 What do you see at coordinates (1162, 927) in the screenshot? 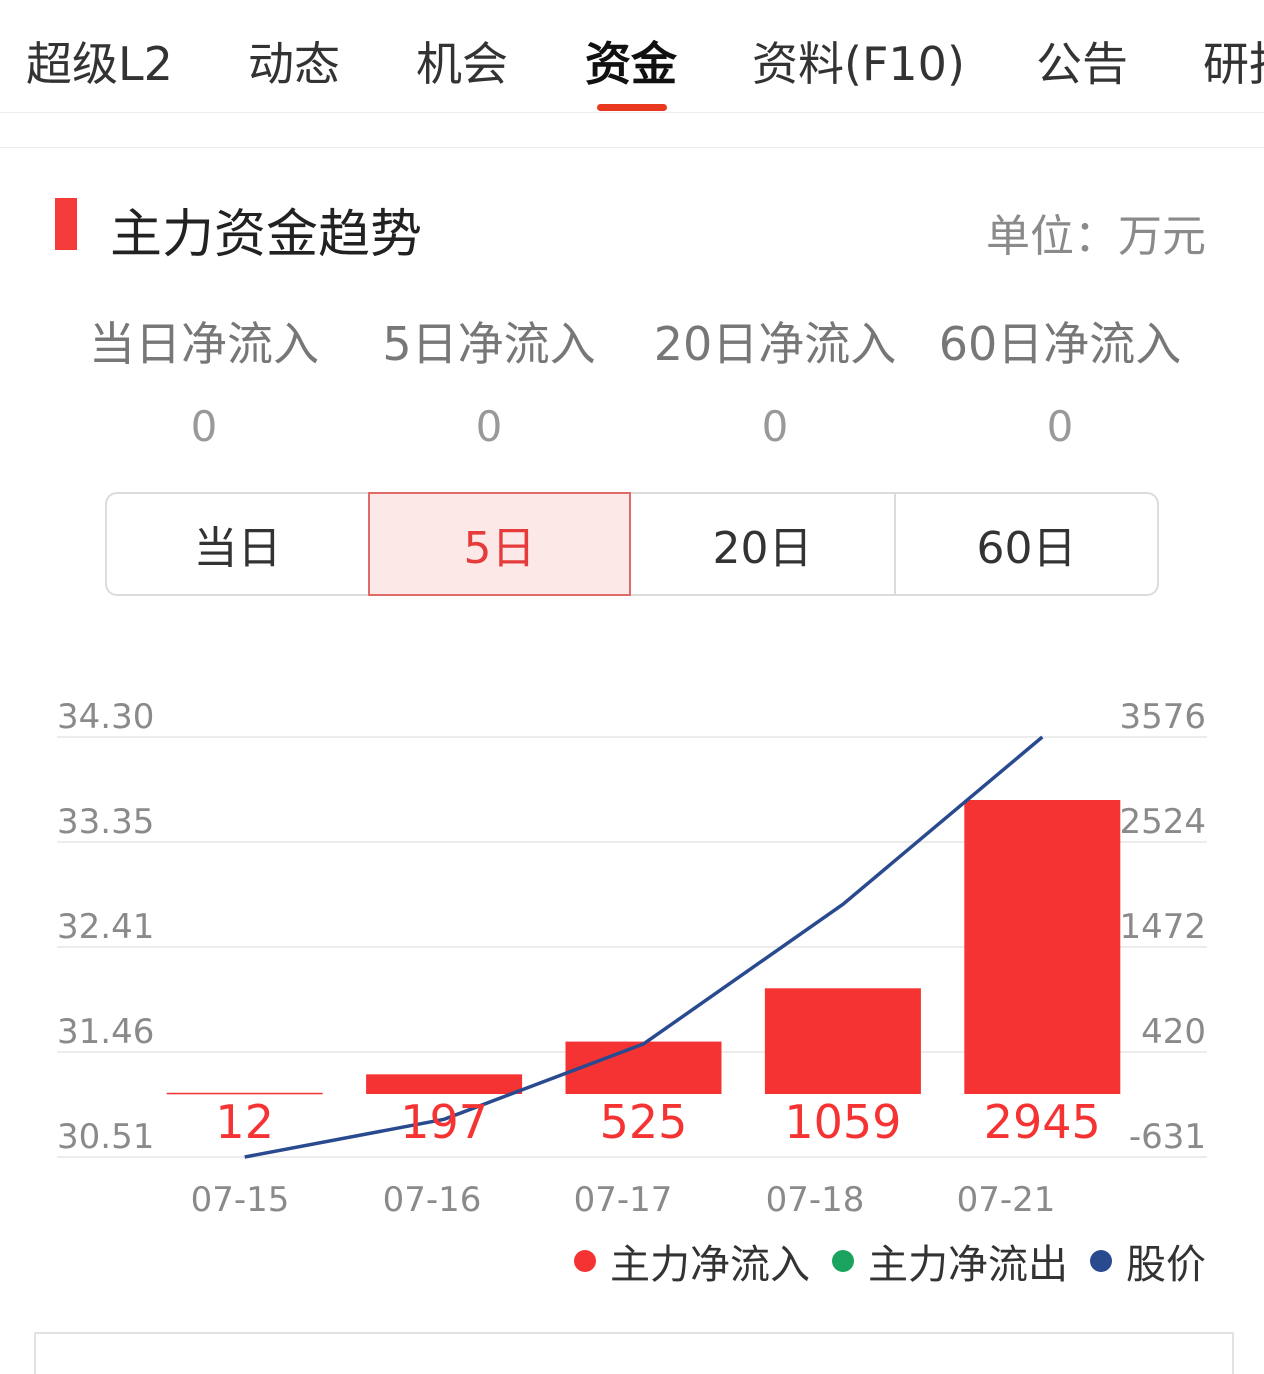
I see `right-axis-tick: 1472` at bounding box center [1162, 927].